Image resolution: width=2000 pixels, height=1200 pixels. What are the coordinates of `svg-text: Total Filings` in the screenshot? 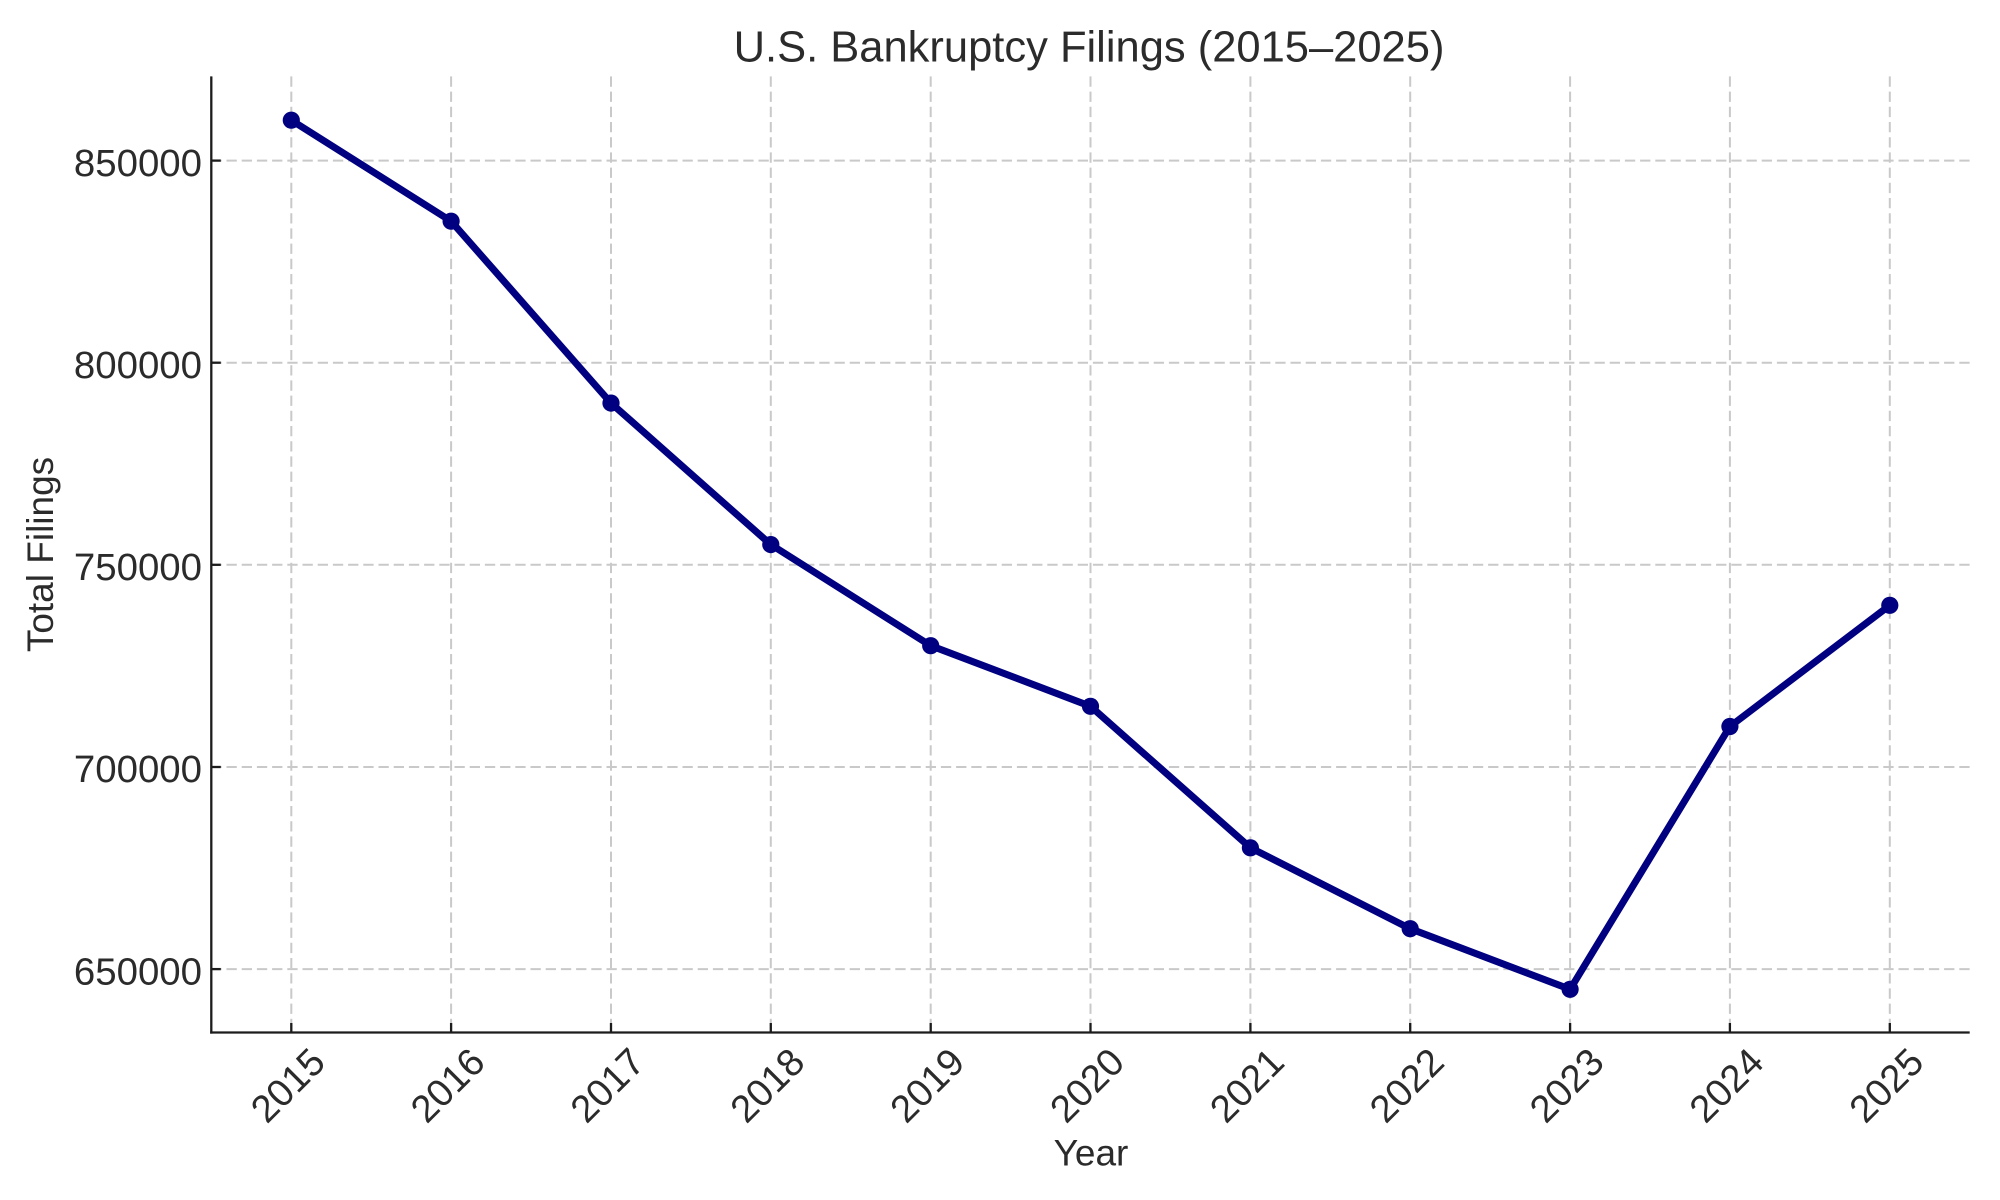 It's located at (40, 554).